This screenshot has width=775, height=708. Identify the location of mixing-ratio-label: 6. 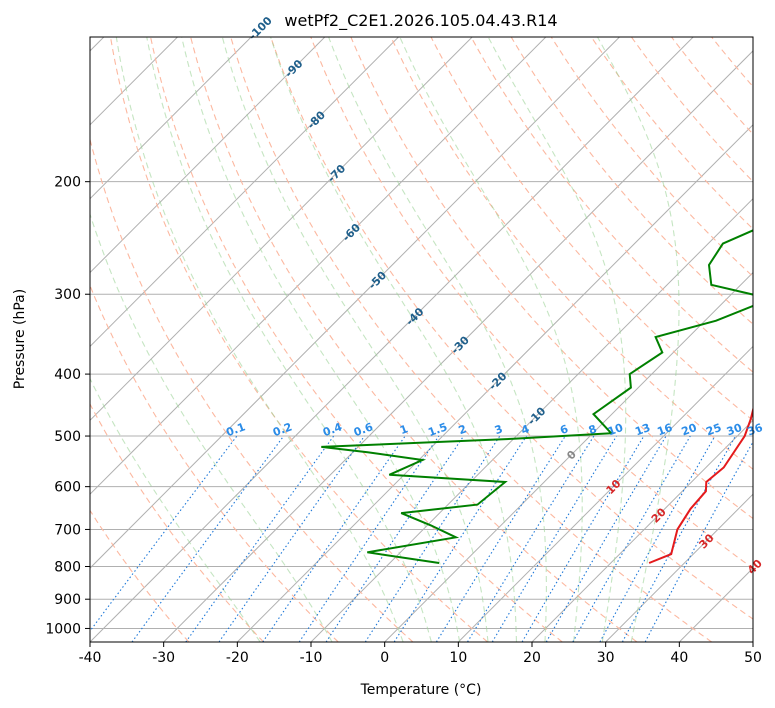
(564, 429).